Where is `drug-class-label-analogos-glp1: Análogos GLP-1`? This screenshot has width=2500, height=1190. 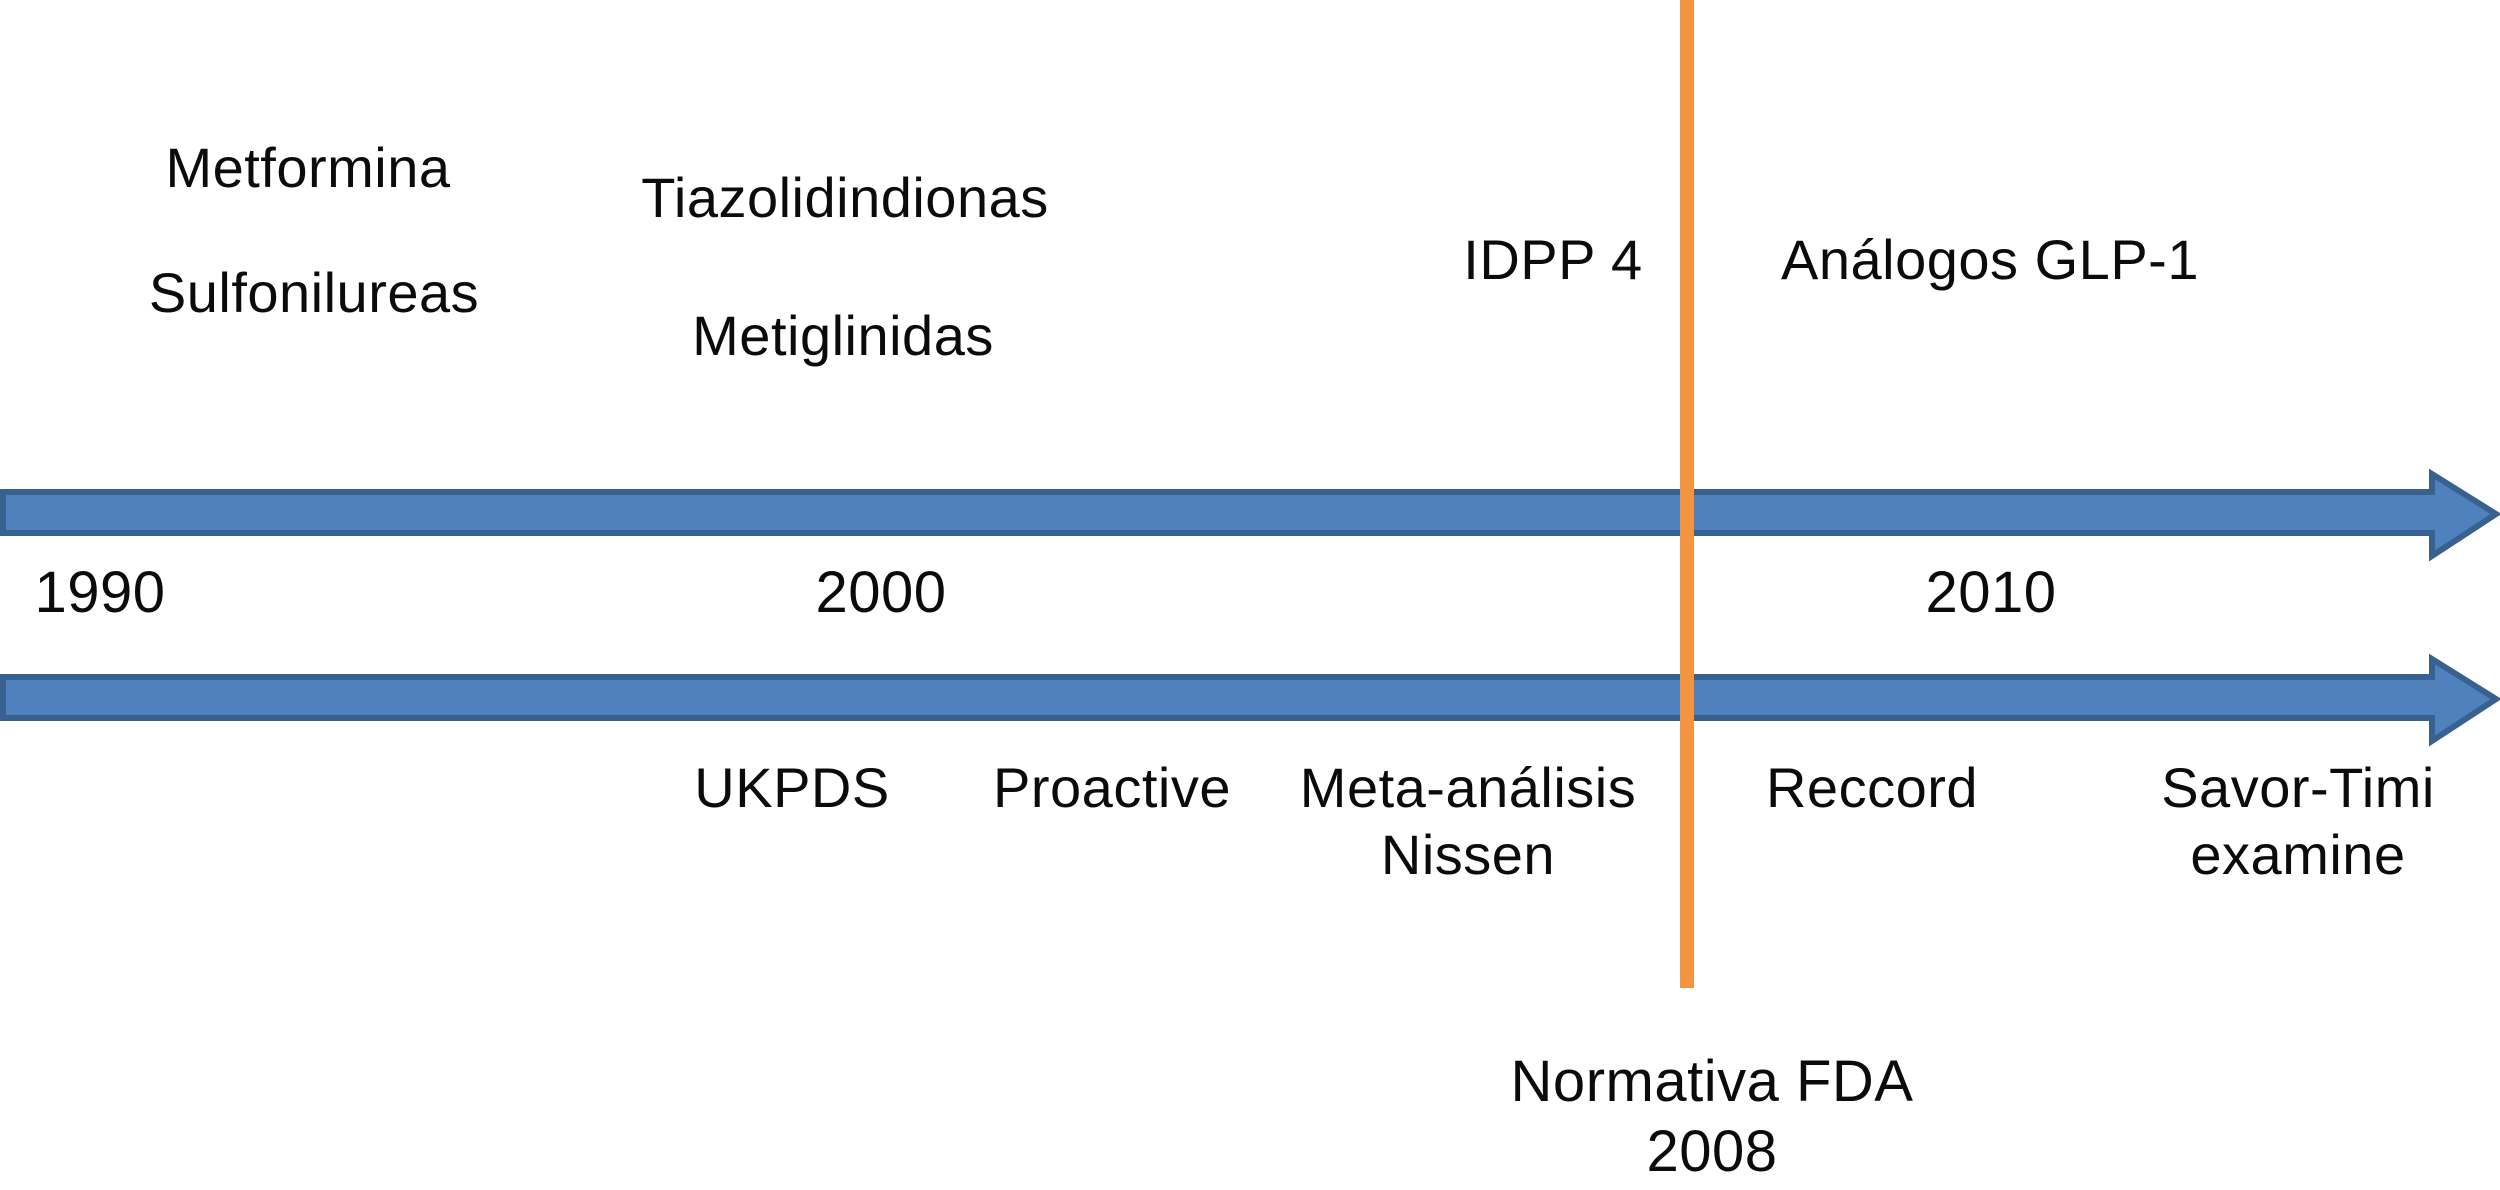
drug-class-label-analogos-glp1: Análogos GLP-1 is located at coordinates (1990, 259).